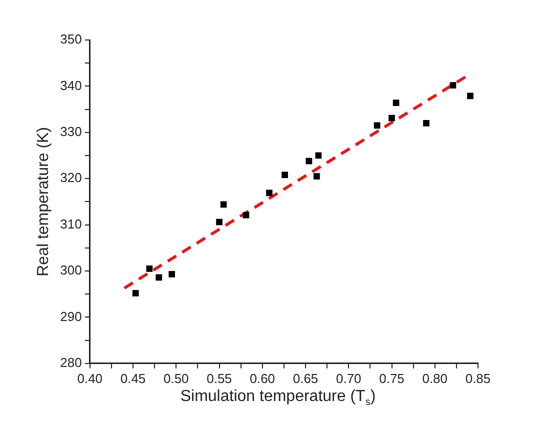  Describe the element at coordinates (71, 316) in the screenshot. I see `y-tick-label: 290` at that location.